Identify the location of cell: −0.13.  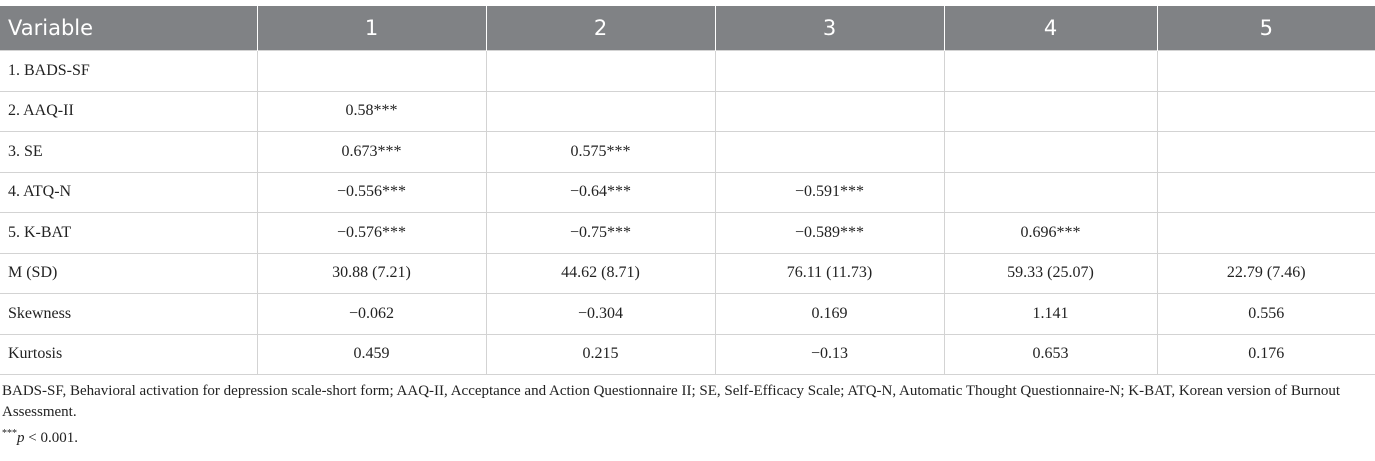
(829, 354).